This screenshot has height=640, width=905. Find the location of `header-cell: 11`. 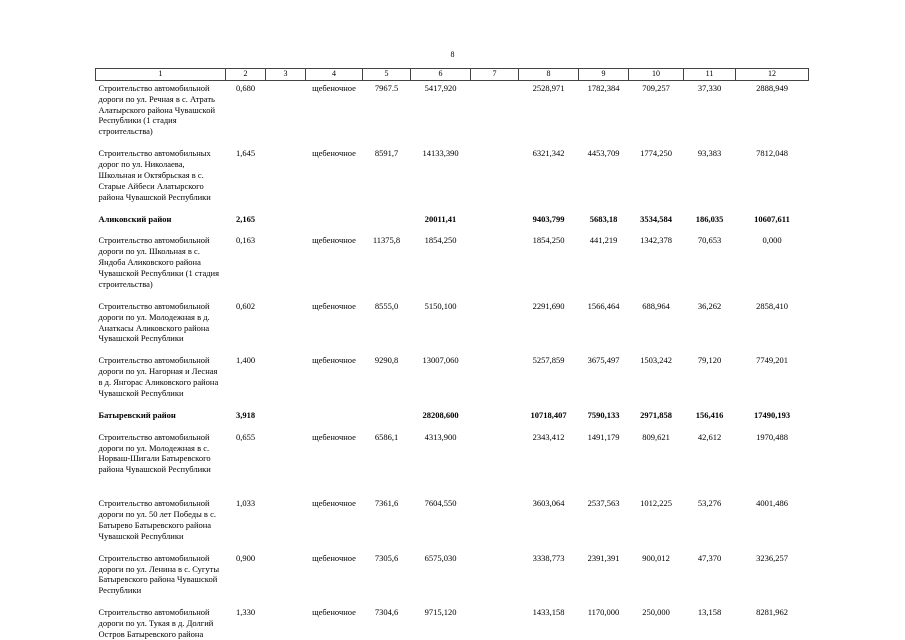

header-cell: 11 is located at coordinates (709, 74).